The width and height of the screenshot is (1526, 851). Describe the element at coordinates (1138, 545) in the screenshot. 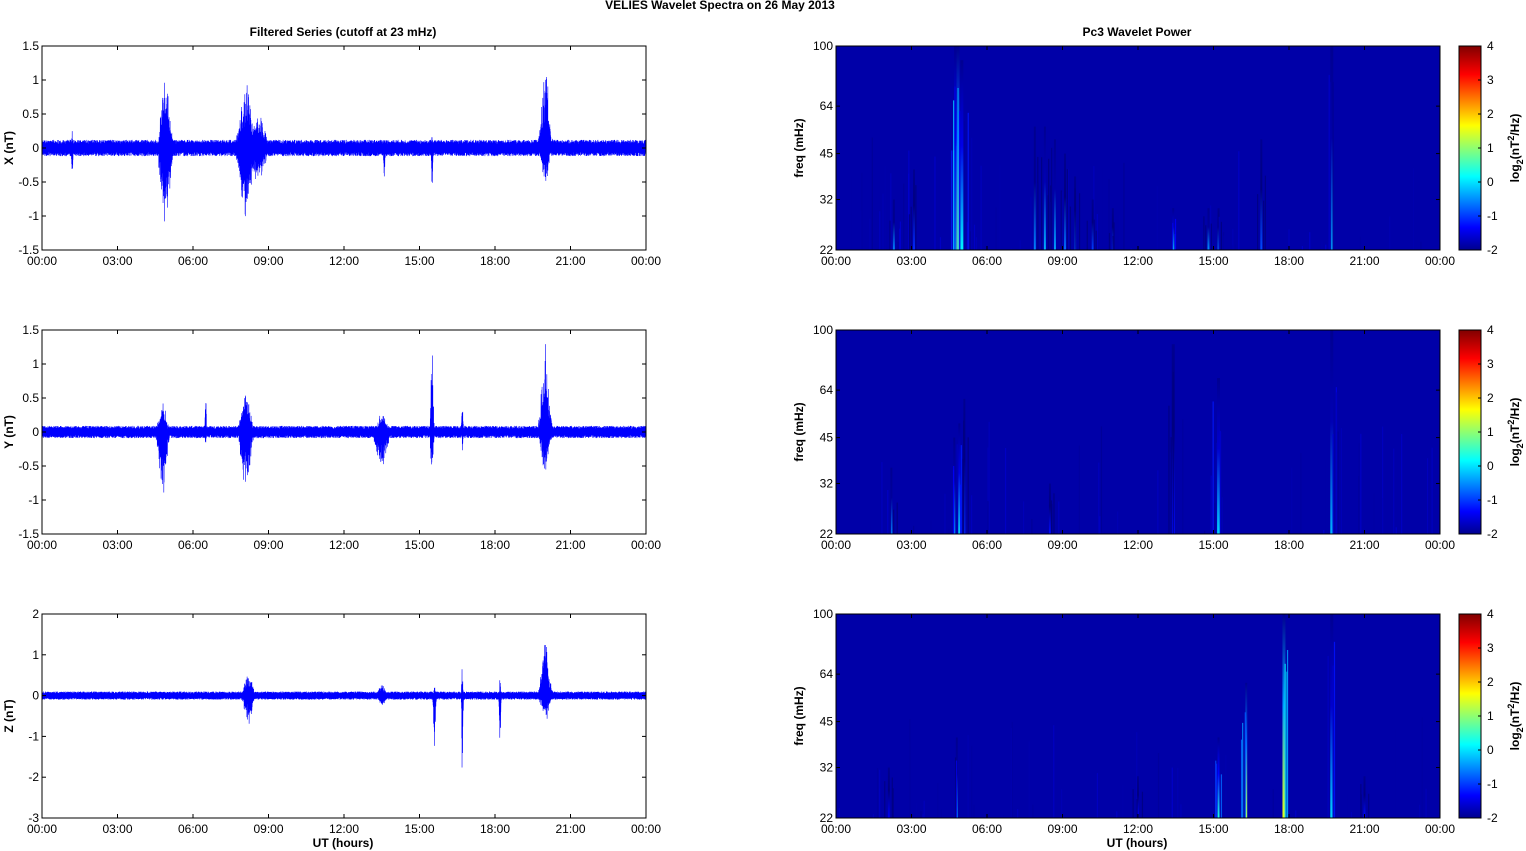

I see `x-tick-label: 12:00` at that location.